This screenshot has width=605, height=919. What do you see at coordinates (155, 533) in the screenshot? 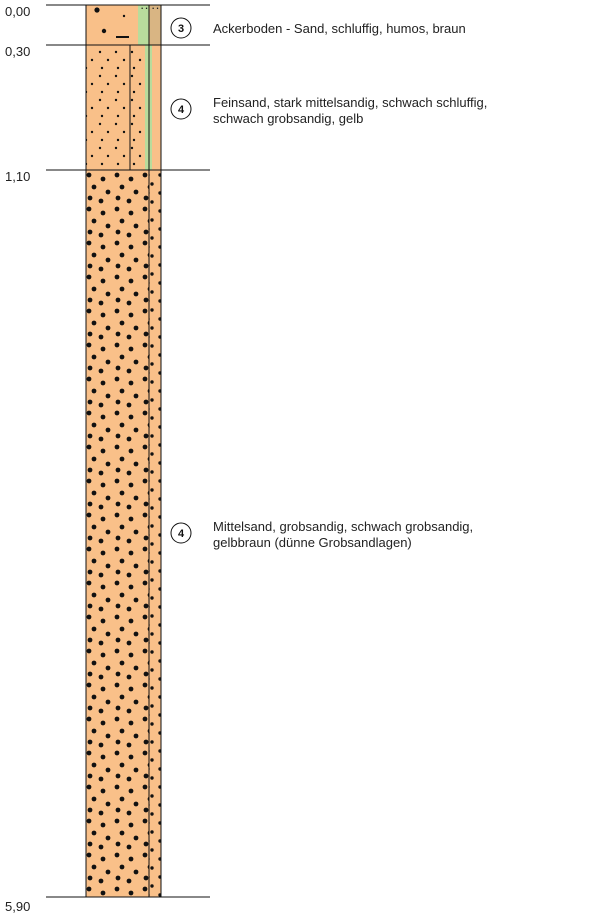
I see `stripe-coarse` at bounding box center [155, 533].